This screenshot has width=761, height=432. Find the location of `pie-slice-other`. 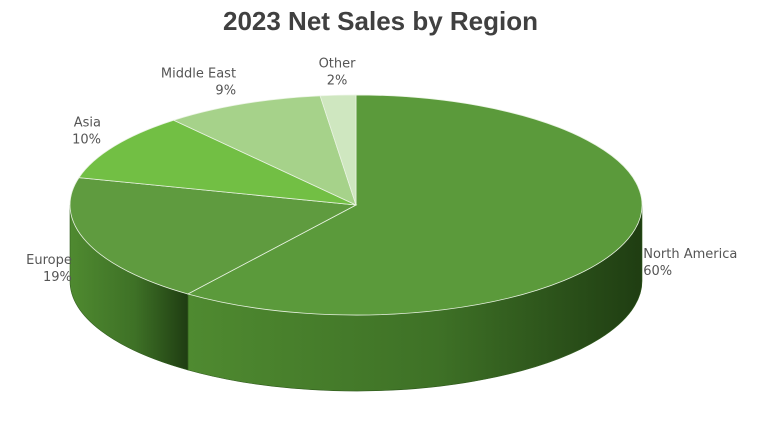

pie-slice-other is located at coordinates (338, 150).